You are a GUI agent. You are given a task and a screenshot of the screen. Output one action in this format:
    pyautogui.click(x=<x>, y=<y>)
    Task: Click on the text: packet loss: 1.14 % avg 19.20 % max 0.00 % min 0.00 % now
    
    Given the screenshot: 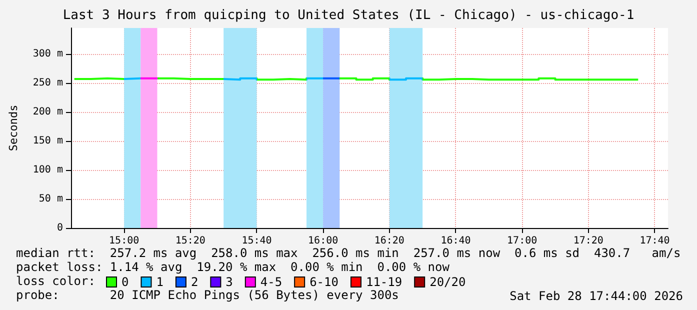 What is the action you would take?
    pyautogui.click(x=233, y=267)
    